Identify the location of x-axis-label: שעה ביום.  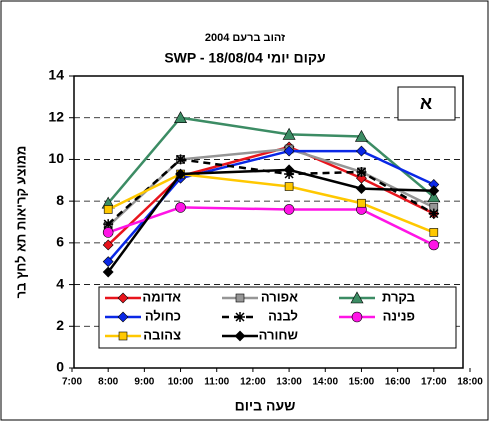
(265, 406).